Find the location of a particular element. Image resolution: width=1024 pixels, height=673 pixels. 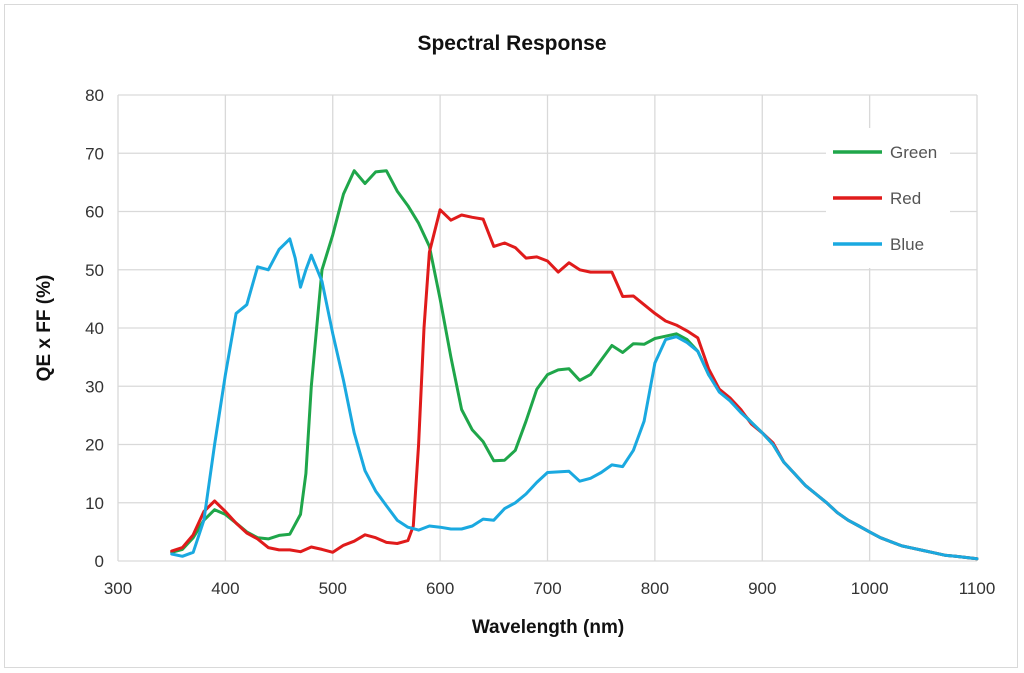

legend-label-blue: Blue is located at coordinates (907, 244).